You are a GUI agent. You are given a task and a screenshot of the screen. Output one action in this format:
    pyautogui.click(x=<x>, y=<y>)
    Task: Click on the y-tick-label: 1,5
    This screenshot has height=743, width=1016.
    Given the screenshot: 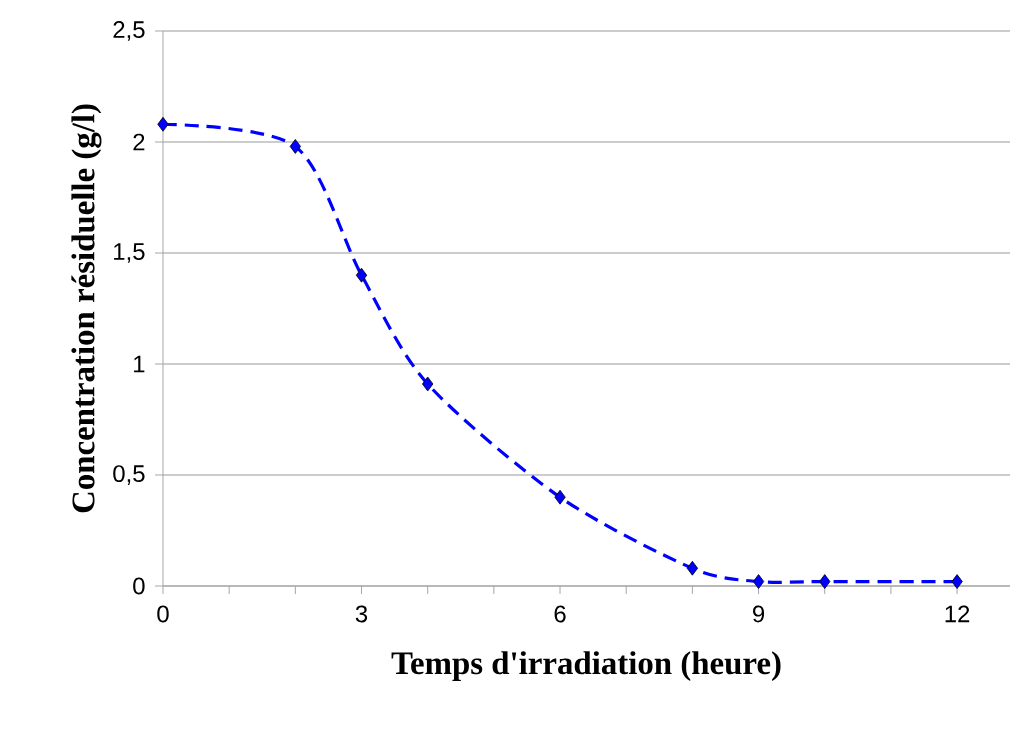 What is the action you would take?
    pyautogui.click(x=129, y=253)
    